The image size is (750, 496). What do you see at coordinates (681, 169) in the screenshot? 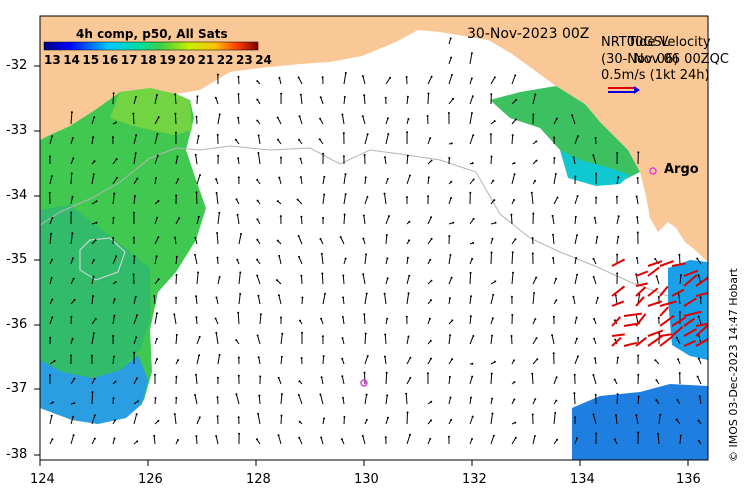
I see `argo-label: Argo` at bounding box center [681, 169].